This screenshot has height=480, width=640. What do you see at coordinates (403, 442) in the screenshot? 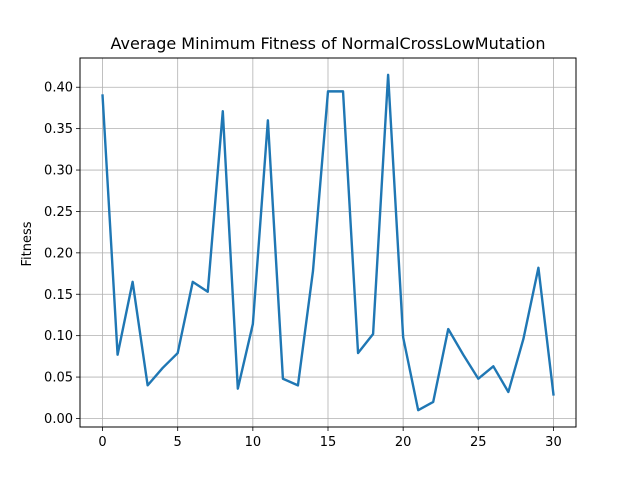
I see `x-tick-label: 20` at bounding box center [403, 442].